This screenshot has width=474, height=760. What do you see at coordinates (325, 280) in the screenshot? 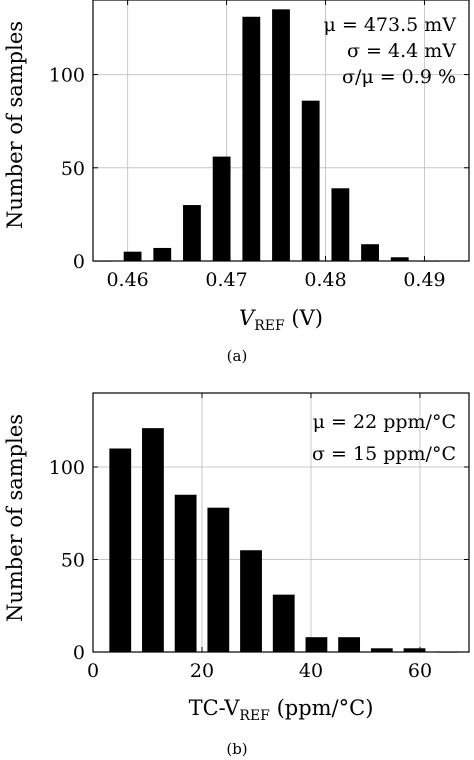
I see `x-tick-label: 0.48` at bounding box center [325, 280].